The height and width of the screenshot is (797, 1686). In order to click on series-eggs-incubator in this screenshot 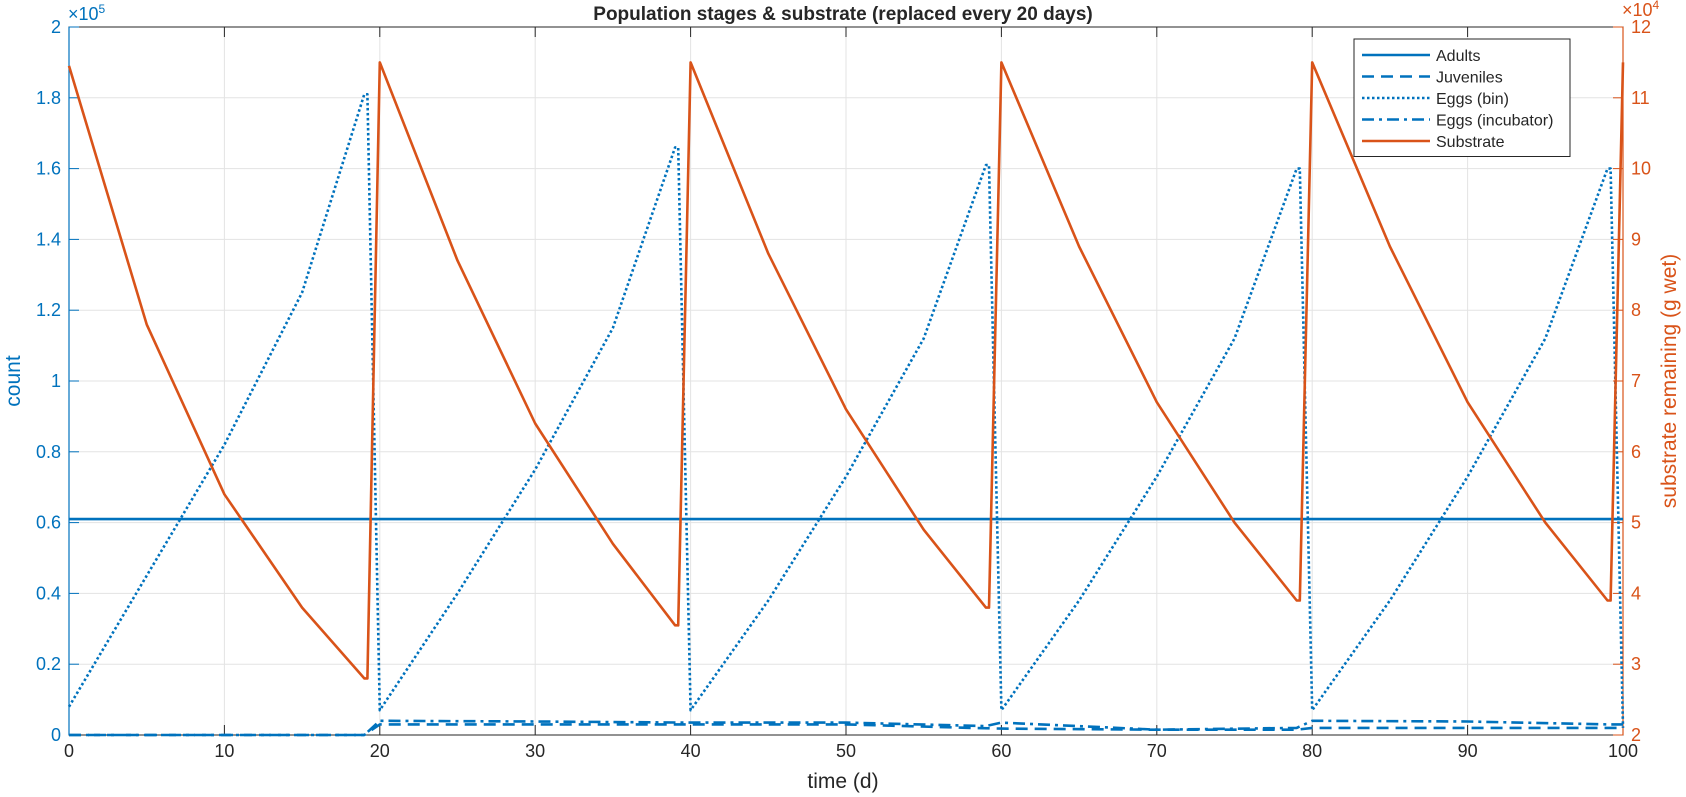, I will do `click(846, 728)`.